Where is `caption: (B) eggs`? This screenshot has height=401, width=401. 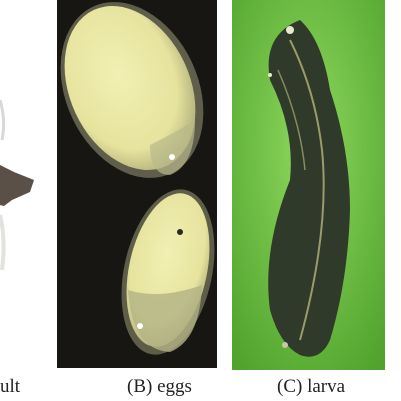 caption: (B) eggs is located at coordinates (159, 386).